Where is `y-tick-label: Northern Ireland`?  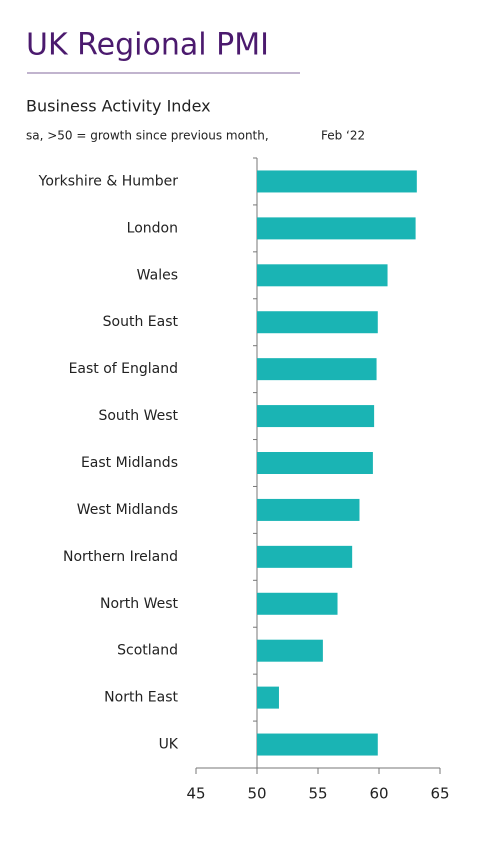
y-tick-label: Northern Ireland is located at coordinates (120, 557).